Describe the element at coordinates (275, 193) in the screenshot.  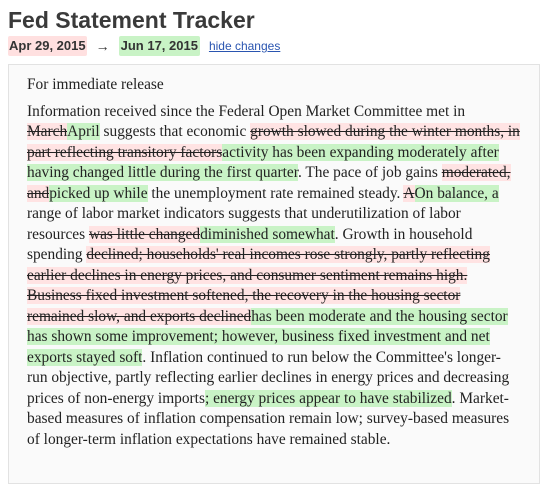
I see `unchanged-text: the unemployment rate remained steady.` at that location.